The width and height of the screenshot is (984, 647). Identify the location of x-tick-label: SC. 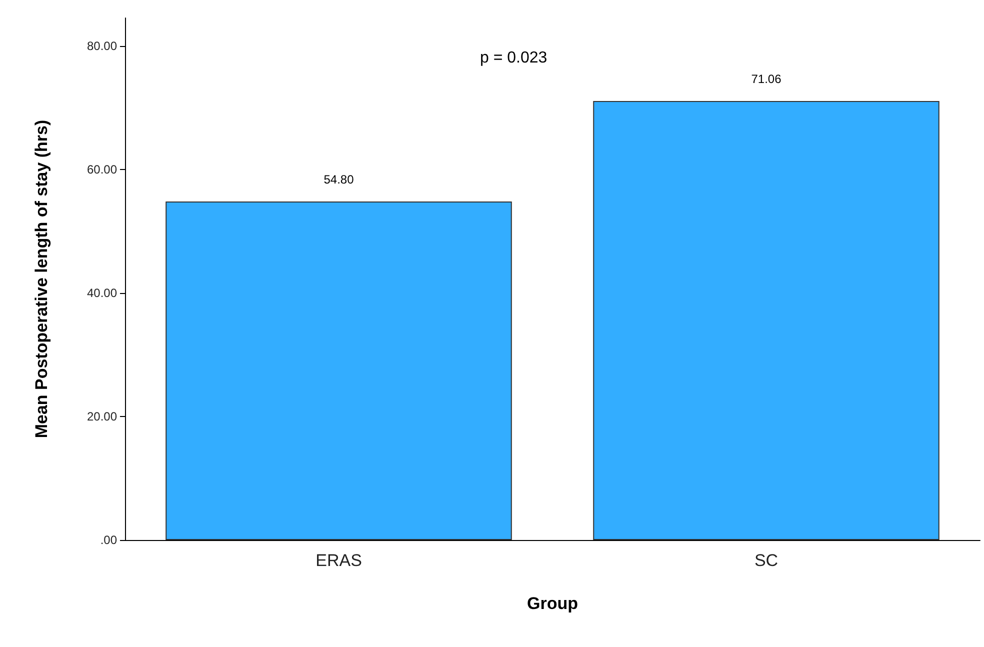
(766, 560).